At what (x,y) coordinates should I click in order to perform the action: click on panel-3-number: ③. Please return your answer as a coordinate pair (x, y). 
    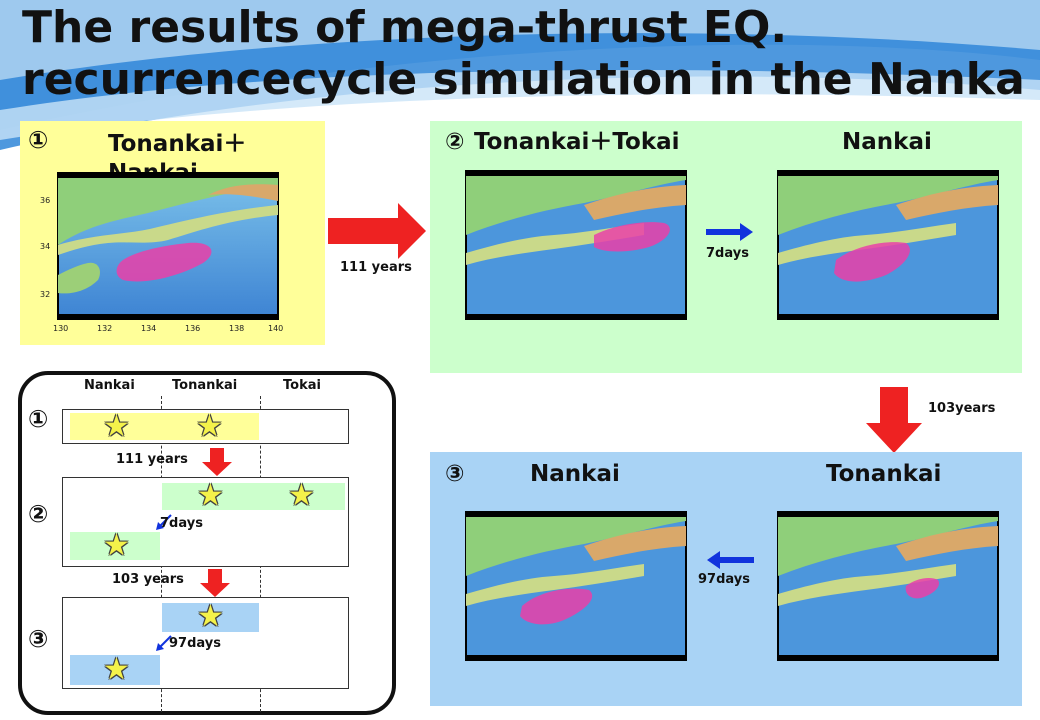
    Looking at the image, I should click on (455, 474).